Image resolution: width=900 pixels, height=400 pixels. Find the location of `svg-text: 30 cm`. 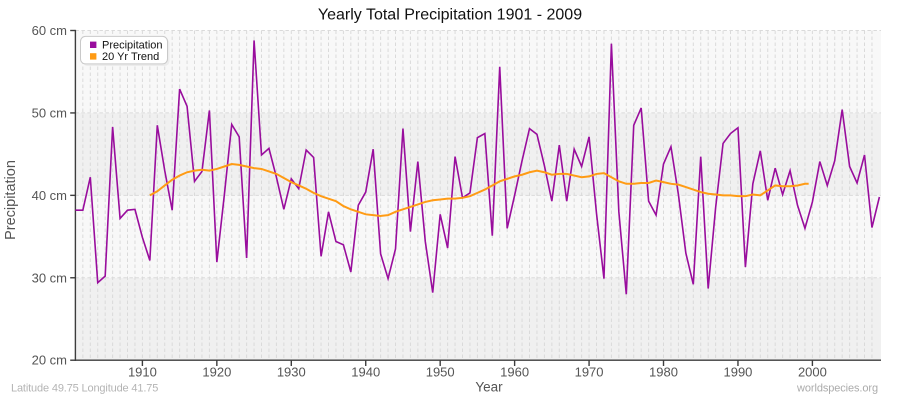

svg-text: 30 cm is located at coordinates (49, 277).